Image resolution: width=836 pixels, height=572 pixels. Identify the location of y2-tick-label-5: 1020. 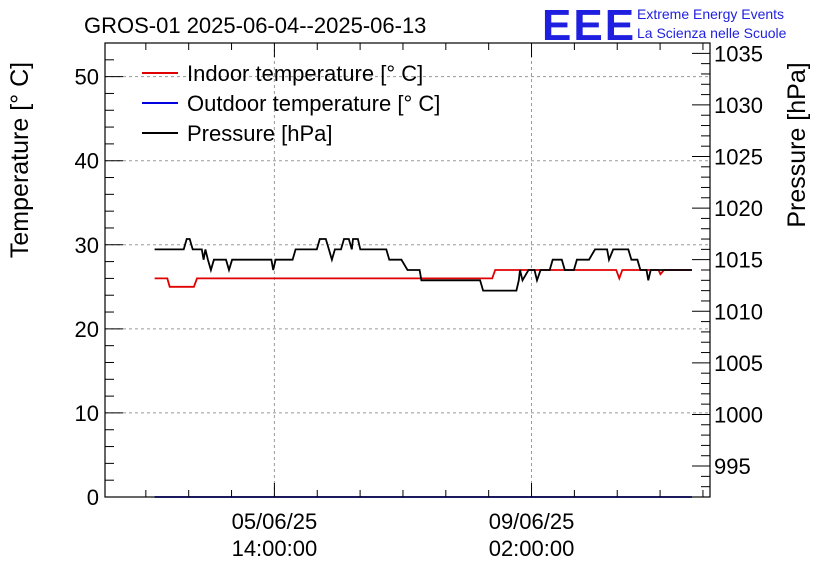
(738, 208).